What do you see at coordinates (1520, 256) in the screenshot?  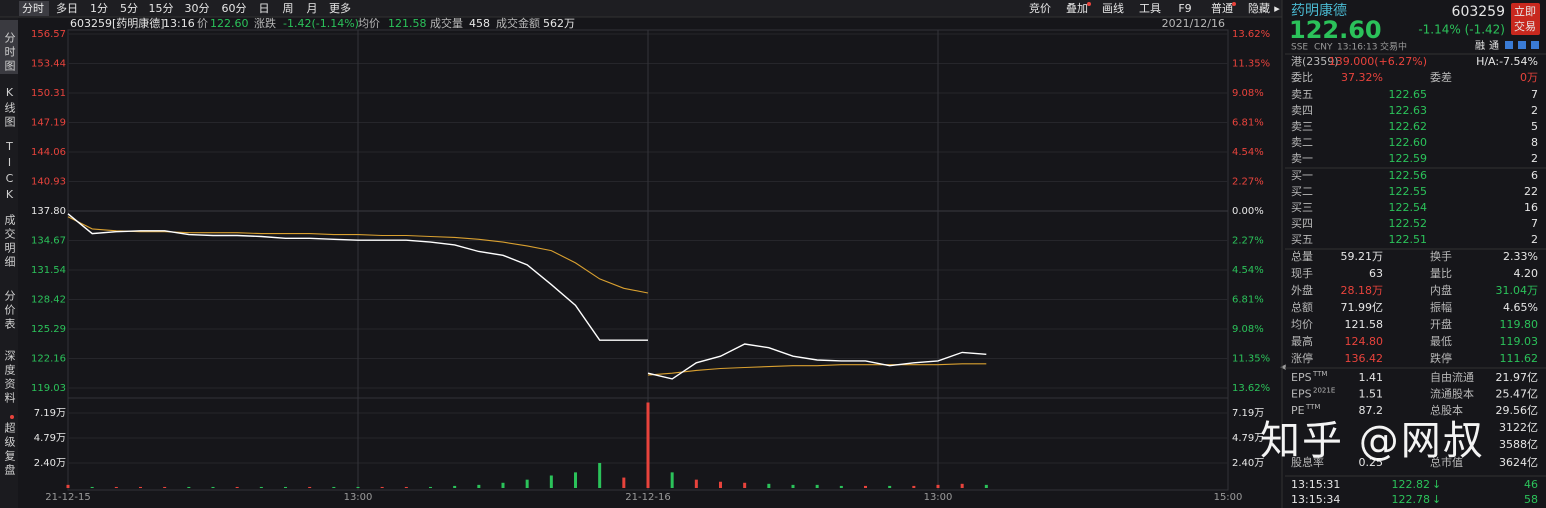 I see `panel-cell: 2.33%` at bounding box center [1520, 256].